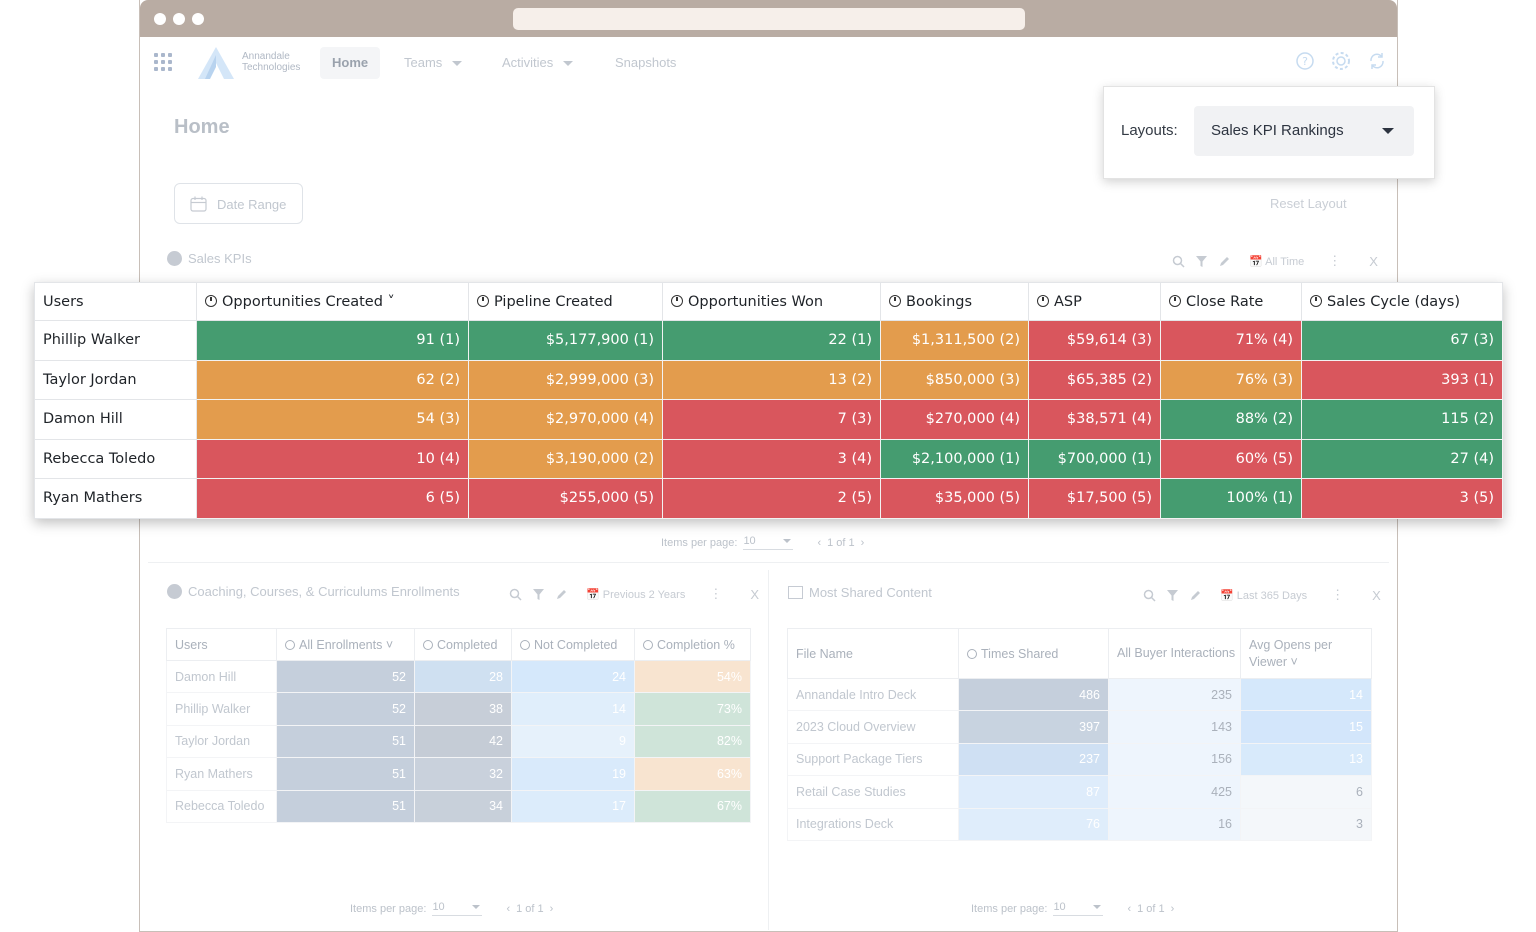  I want to click on company-logo: Annandale Technologies, so click(256, 63).